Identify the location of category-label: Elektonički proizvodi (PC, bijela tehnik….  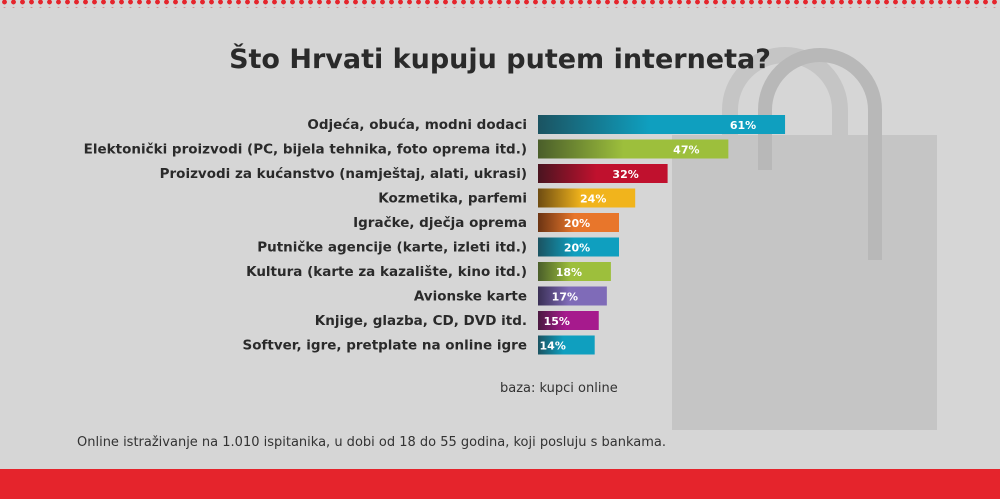
(305, 150).